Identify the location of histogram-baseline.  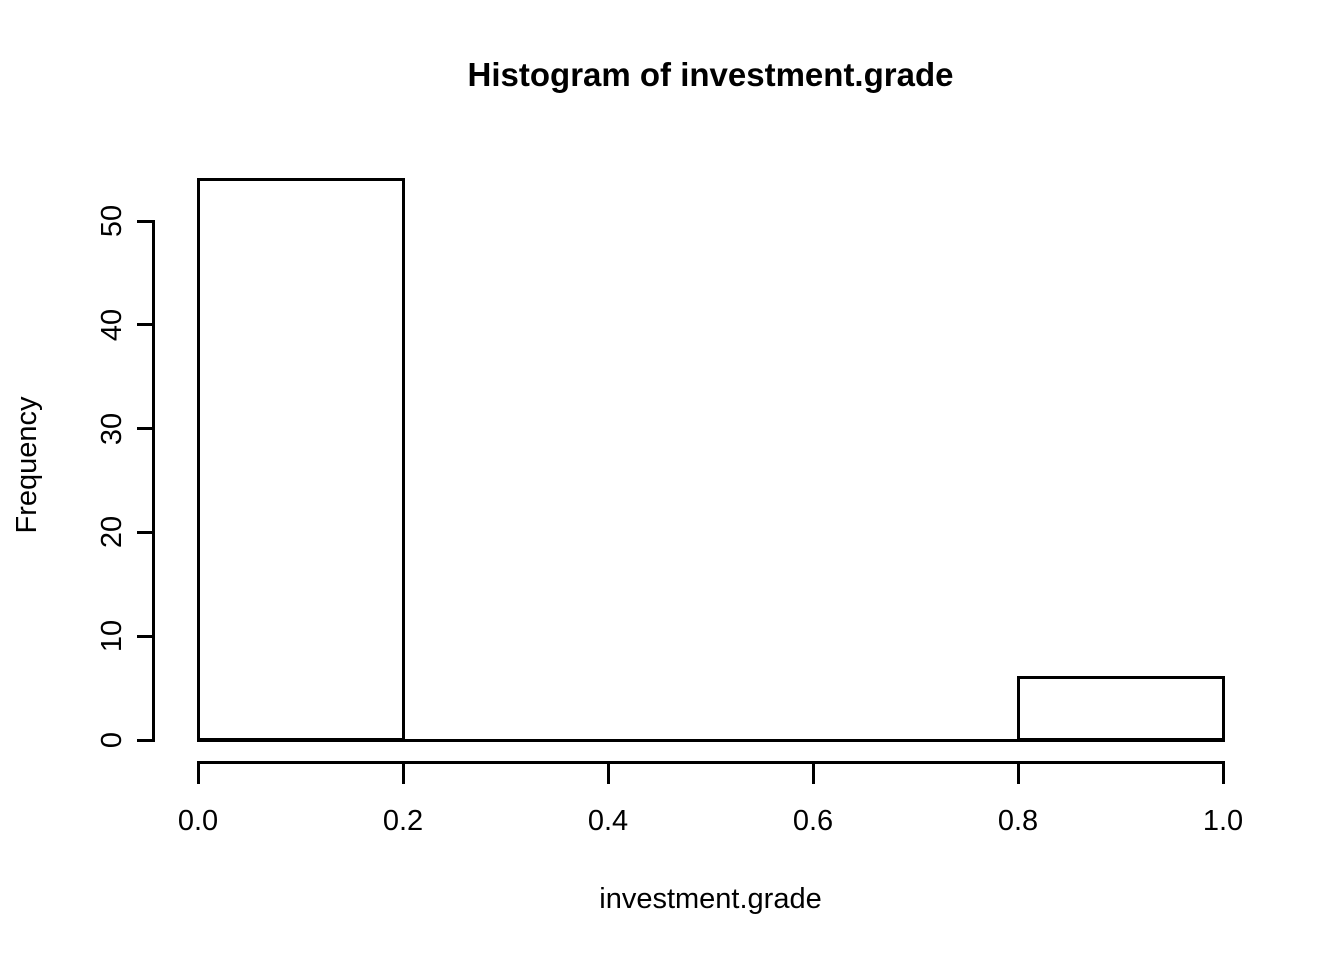
(710, 740).